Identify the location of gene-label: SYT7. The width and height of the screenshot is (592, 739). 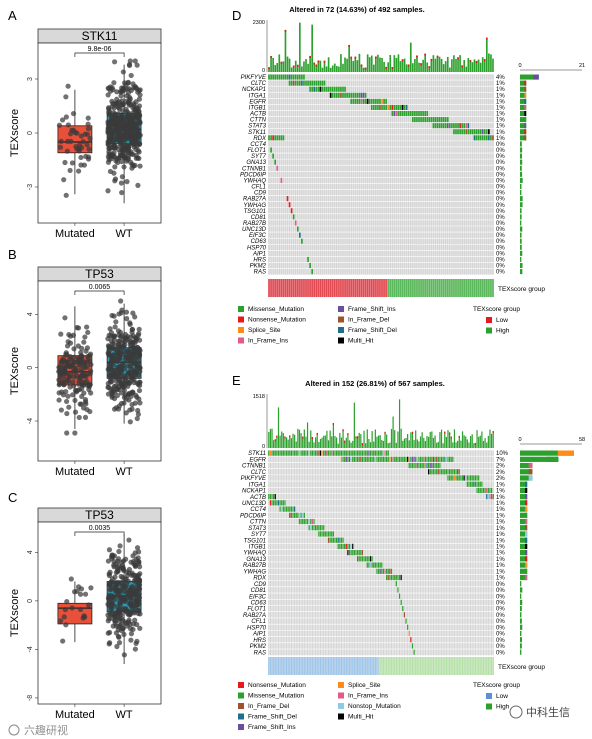
(259, 157).